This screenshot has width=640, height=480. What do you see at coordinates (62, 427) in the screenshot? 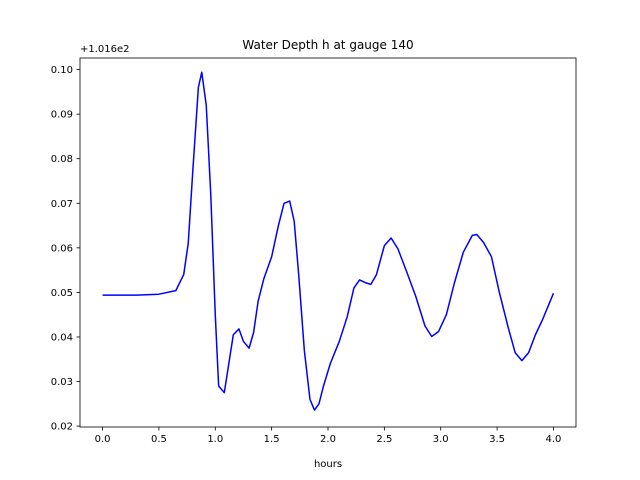
I see `y-tick-label: 0.02` at bounding box center [62, 427].